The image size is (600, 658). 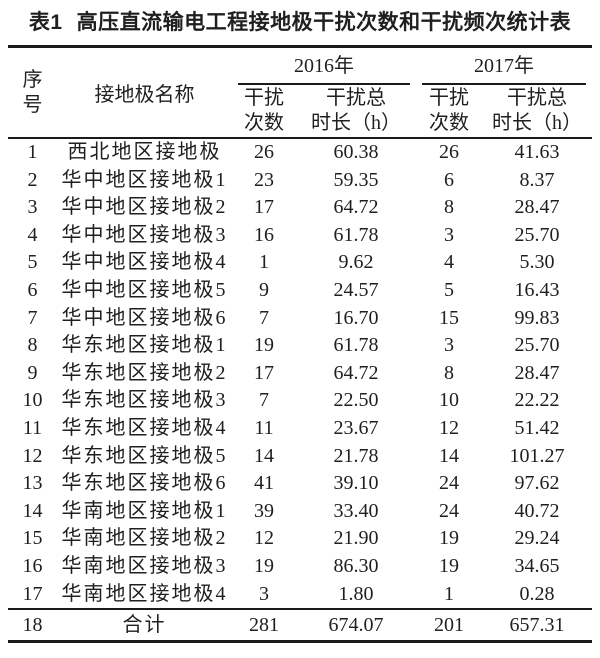 What do you see at coordinates (264, 538) in the screenshot?
I see `cell-2016-count: 12` at bounding box center [264, 538].